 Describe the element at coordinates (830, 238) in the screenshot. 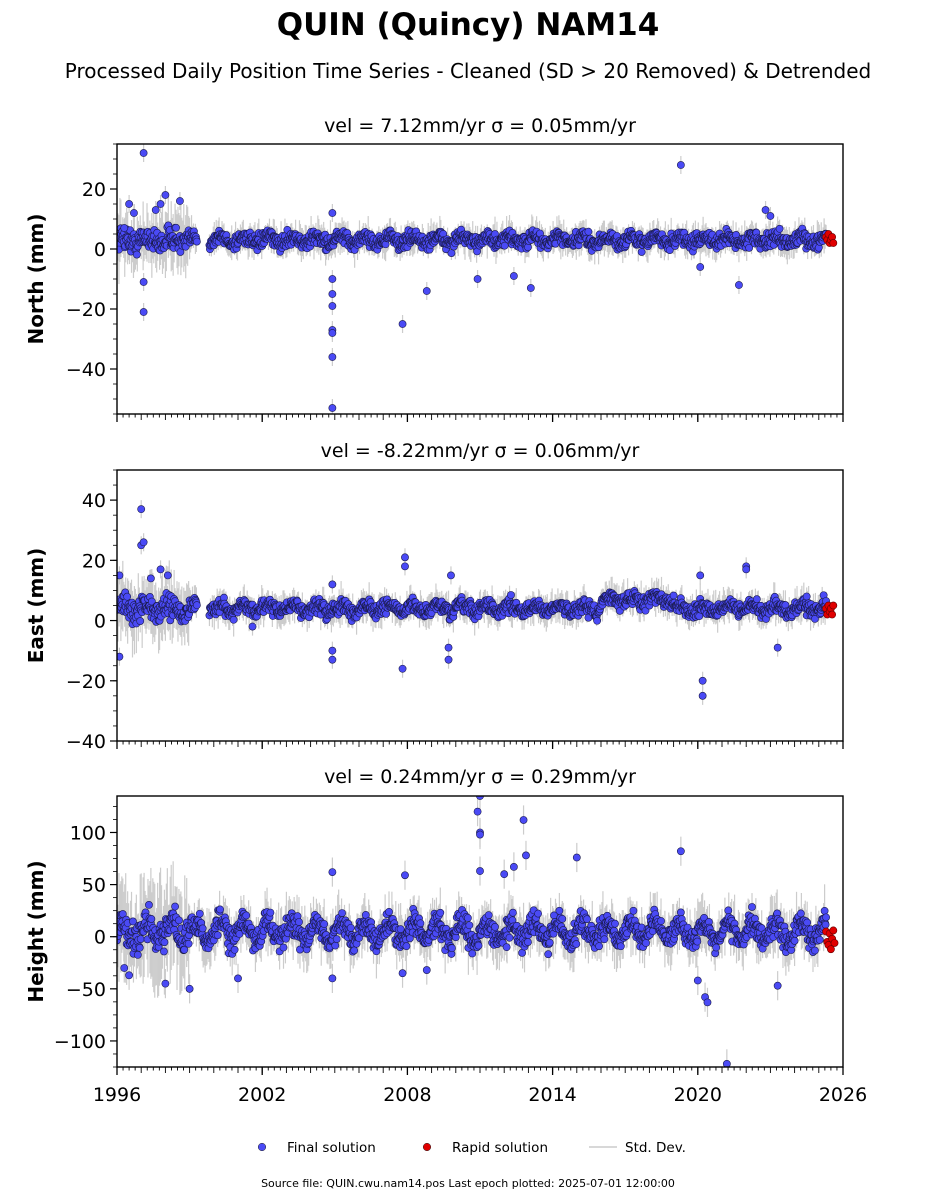

I see `rapid-points-north` at that location.